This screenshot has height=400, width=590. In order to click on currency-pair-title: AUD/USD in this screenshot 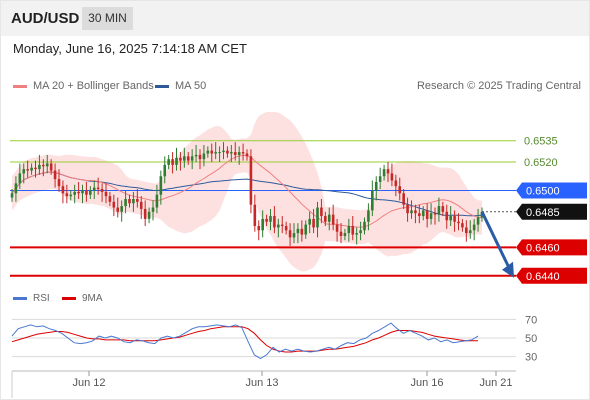, I will do `click(45, 18)`.